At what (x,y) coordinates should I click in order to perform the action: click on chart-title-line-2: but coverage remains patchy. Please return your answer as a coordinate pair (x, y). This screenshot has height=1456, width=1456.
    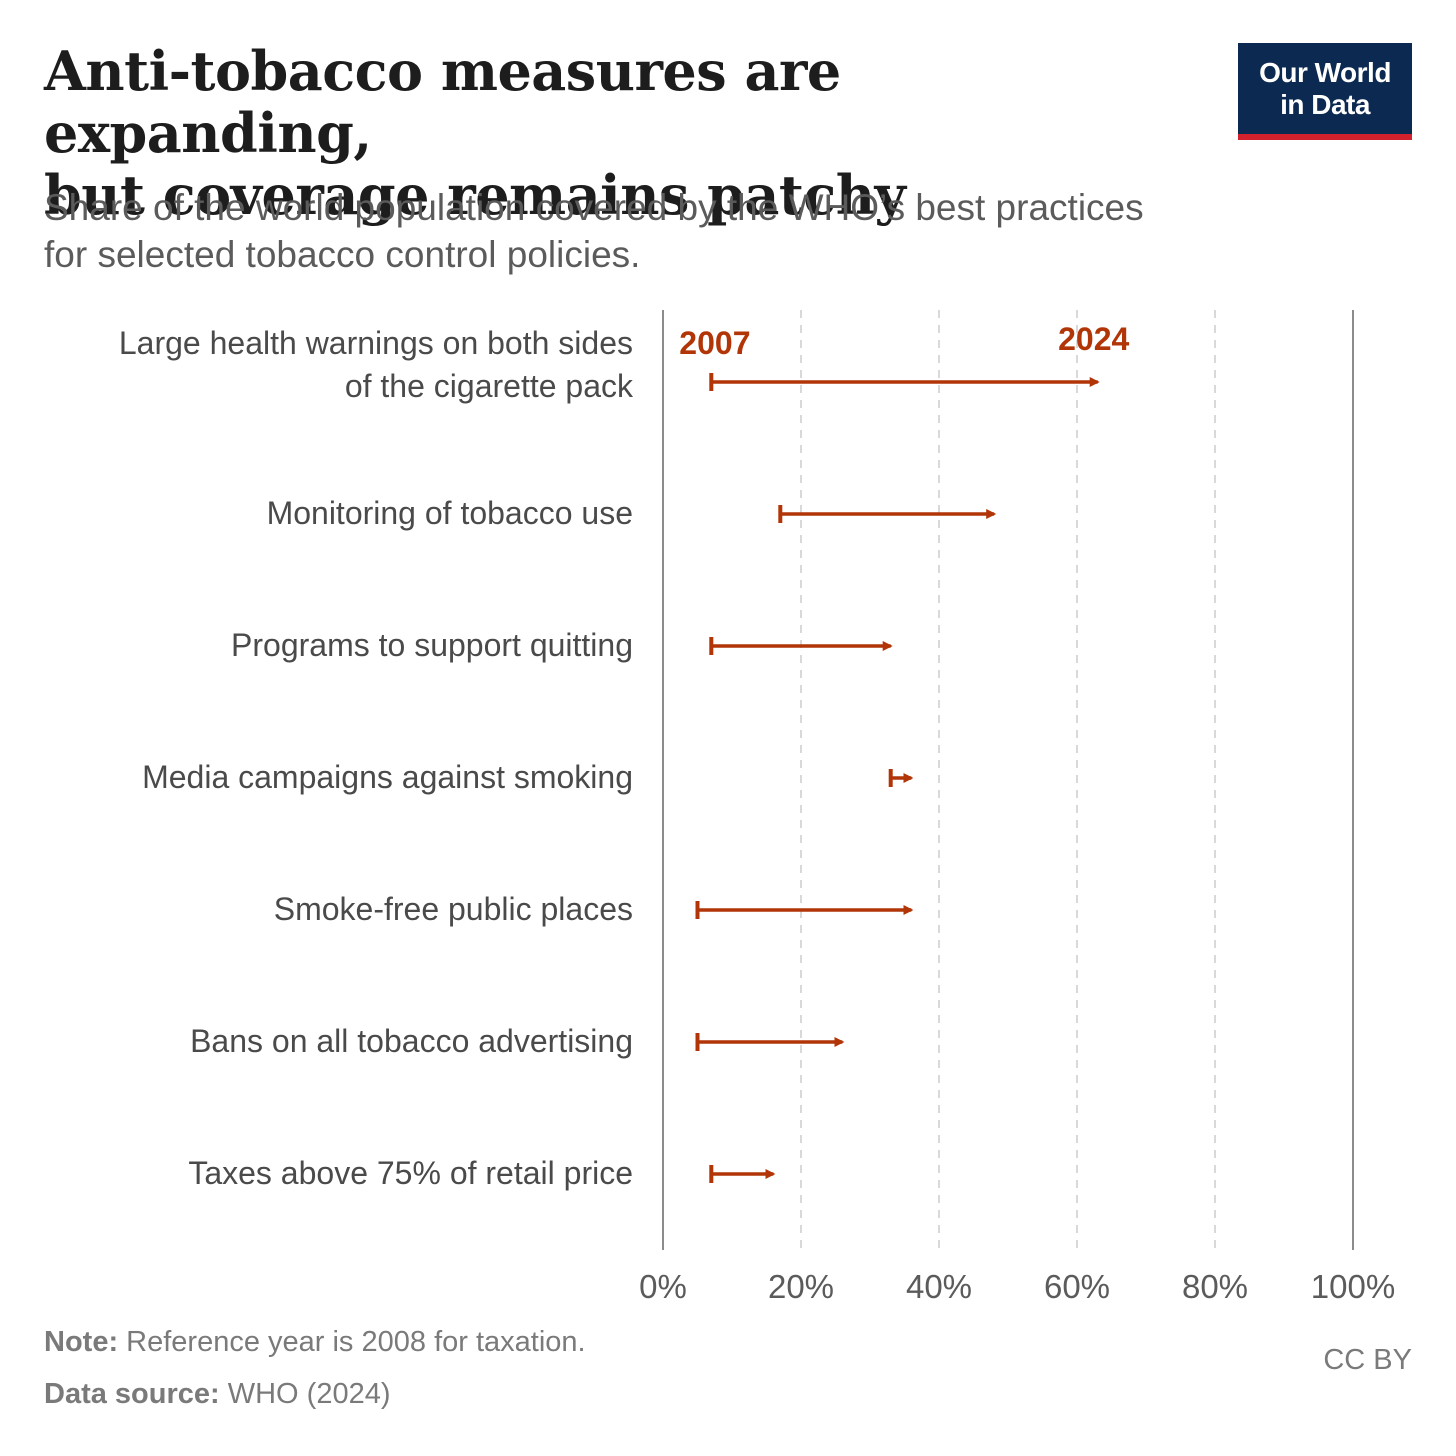
    Looking at the image, I should click on (475, 195).